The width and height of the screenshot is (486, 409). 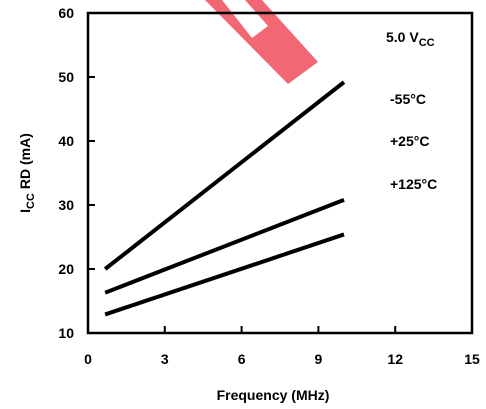 What do you see at coordinates (66, 269) in the screenshot?
I see `y-tick-label: 20` at bounding box center [66, 269].